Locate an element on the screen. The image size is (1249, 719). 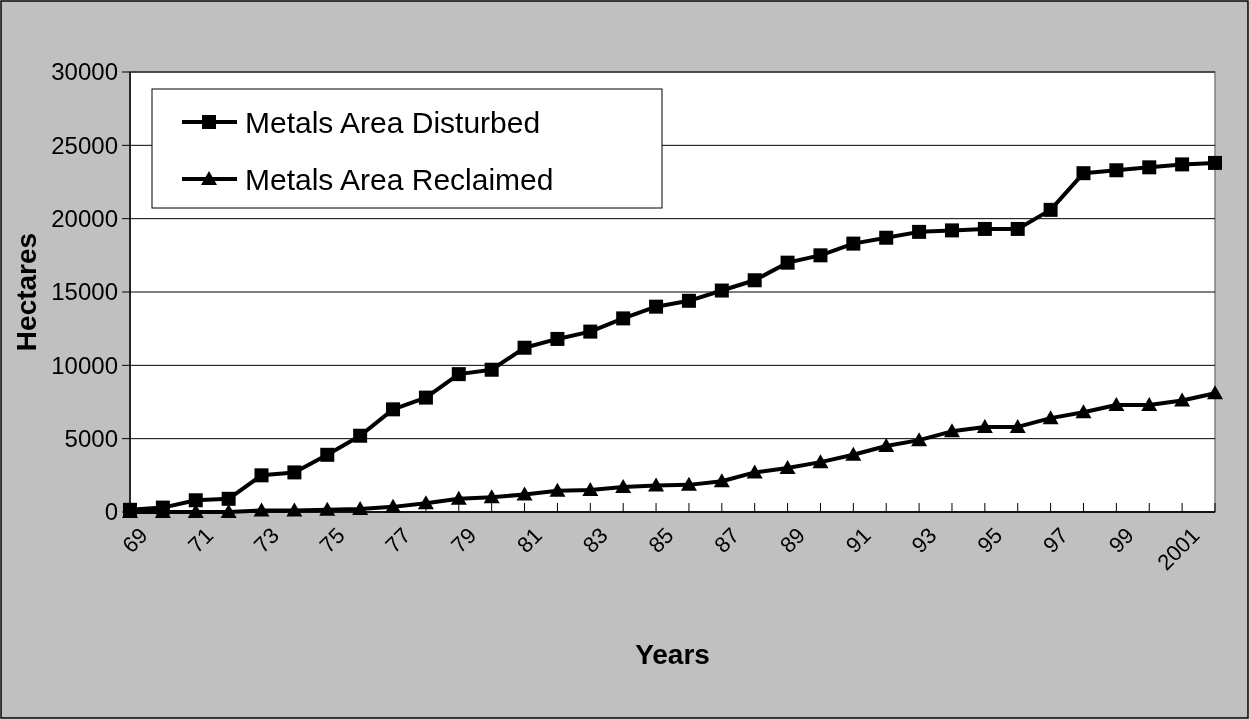
x-tick-label: 95 is located at coordinates (990, 540).